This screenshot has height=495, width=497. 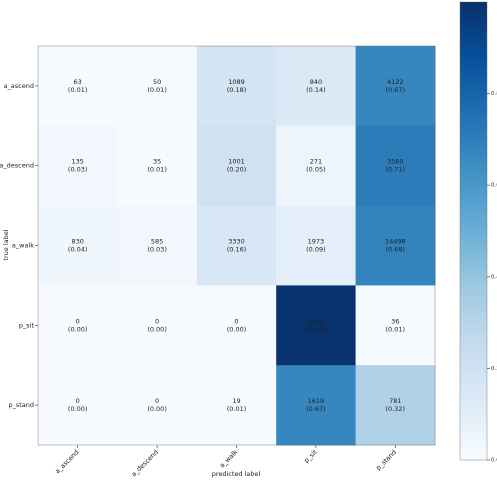 What do you see at coordinates (23, 246) in the screenshot?
I see `y-tick-label: a_walk` at bounding box center [23, 246].